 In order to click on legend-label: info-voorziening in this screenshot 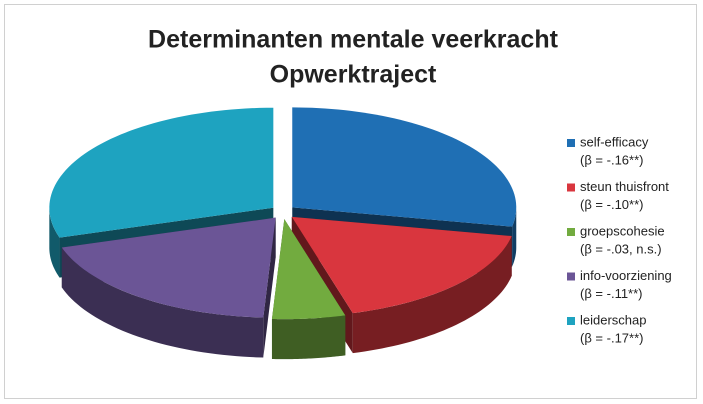, I will do `click(626, 275)`.